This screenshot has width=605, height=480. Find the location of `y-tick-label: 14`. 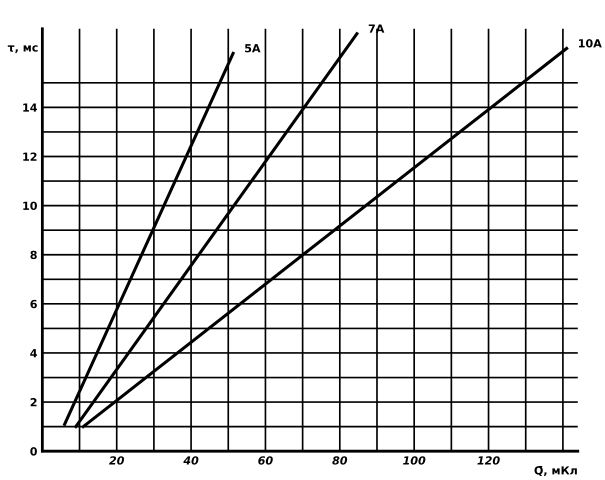

y-tick-label: 14 is located at coordinates (30, 108).